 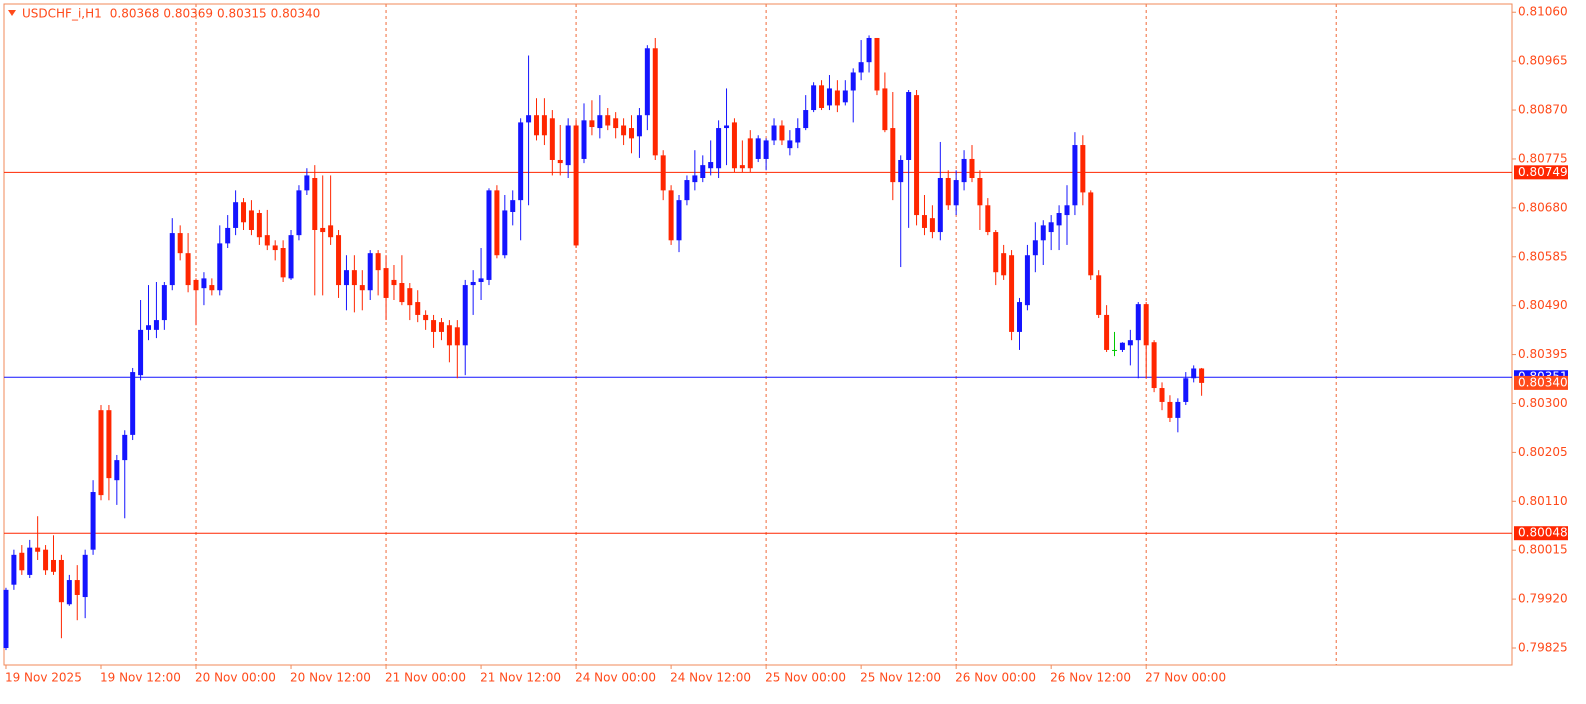 What do you see at coordinates (1543, 256) in the screenshot?
I see `y-tick-label: 0.80585` at bounding box center [1543, 256].